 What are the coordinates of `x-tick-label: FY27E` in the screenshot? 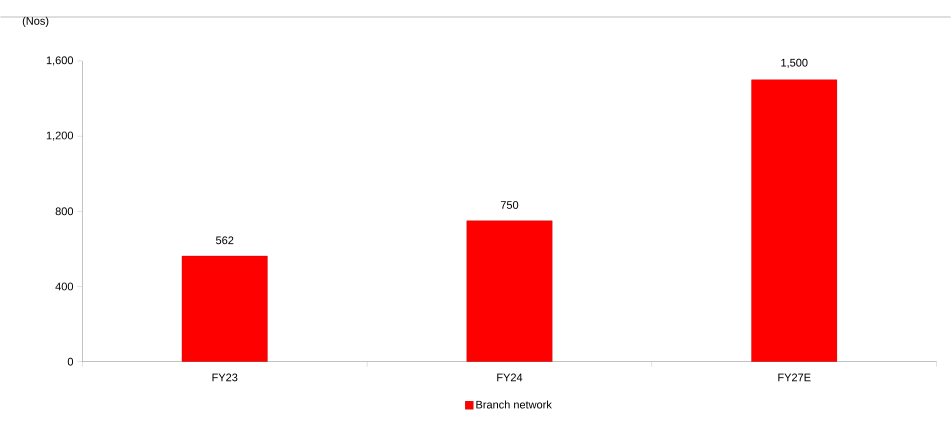 It's located at (794, 378).